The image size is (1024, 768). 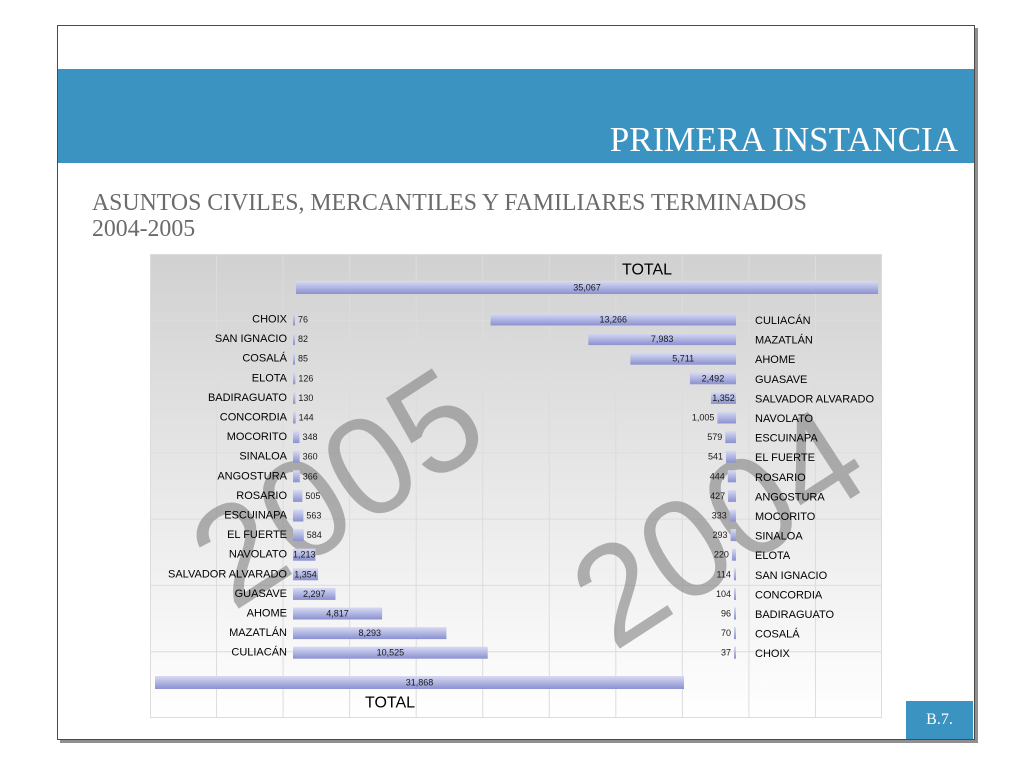 I want to click on category-label-2005-escuinapa: ESCUINAPA, so click(x=255, y=516).